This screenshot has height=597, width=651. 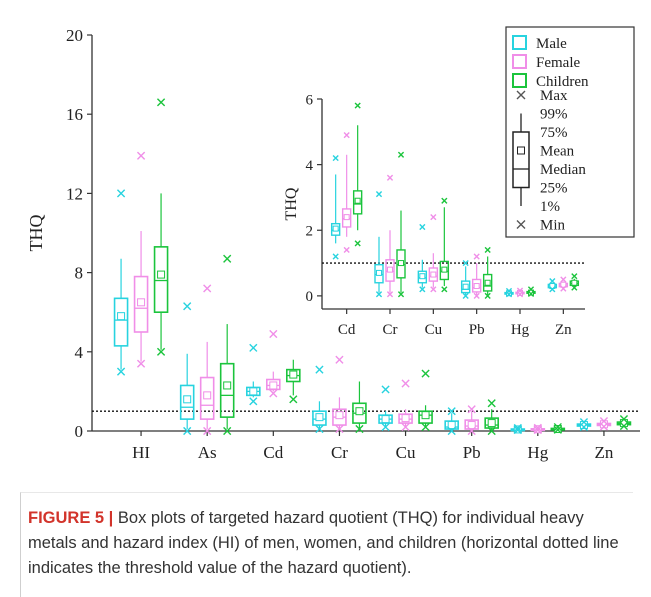 I want to click on mean-male-cr, so click(x=319, y=417).